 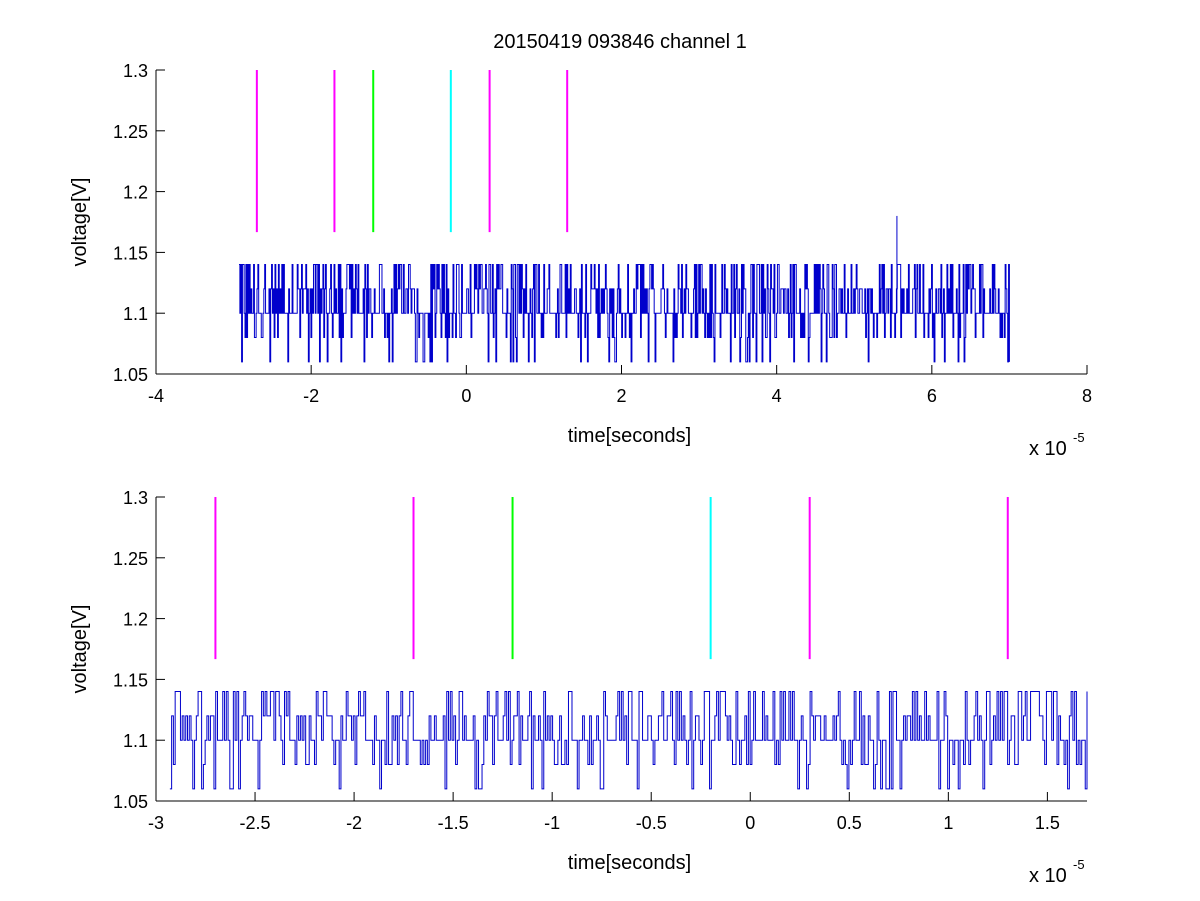 What do you see at coordinates (156, 823) in the screenshot?
I see `x-tick-label: -3` at bounding box center [156, 823].